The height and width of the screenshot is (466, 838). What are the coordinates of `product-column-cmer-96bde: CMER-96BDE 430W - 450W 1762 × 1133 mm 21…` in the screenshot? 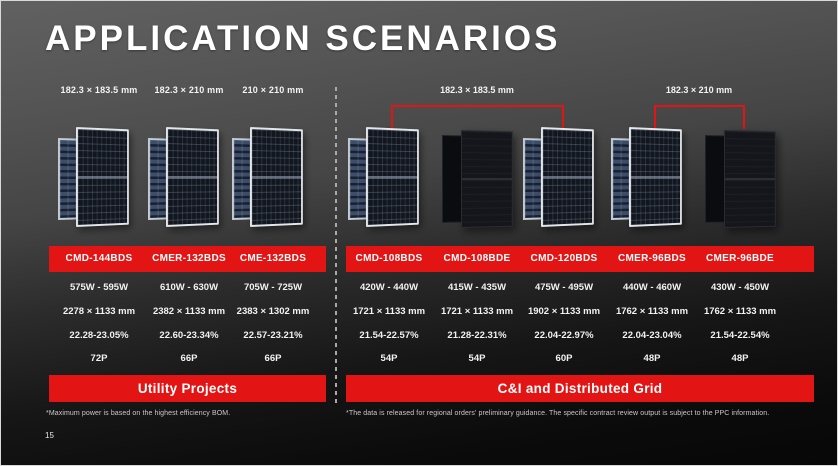 It's located at (740, 233).